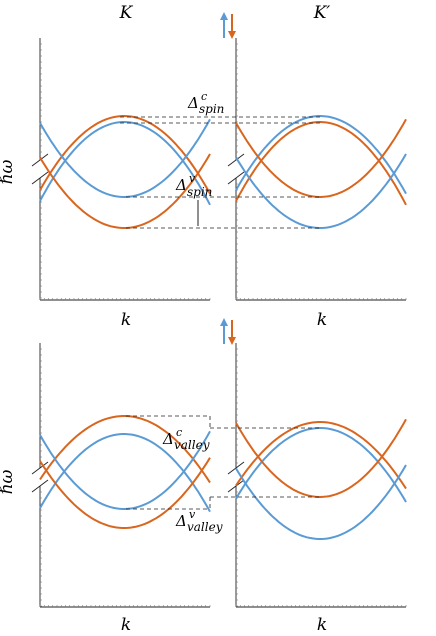 The height and width of the screenshot is (636, 436). I want to click on energy-axis-label-top: ℏω, so click(8, 171).